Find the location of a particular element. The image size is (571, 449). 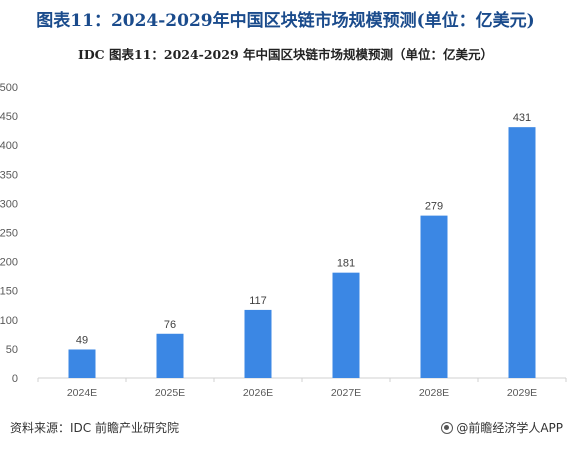

bar-2025e is located at coordinates (170, 355).